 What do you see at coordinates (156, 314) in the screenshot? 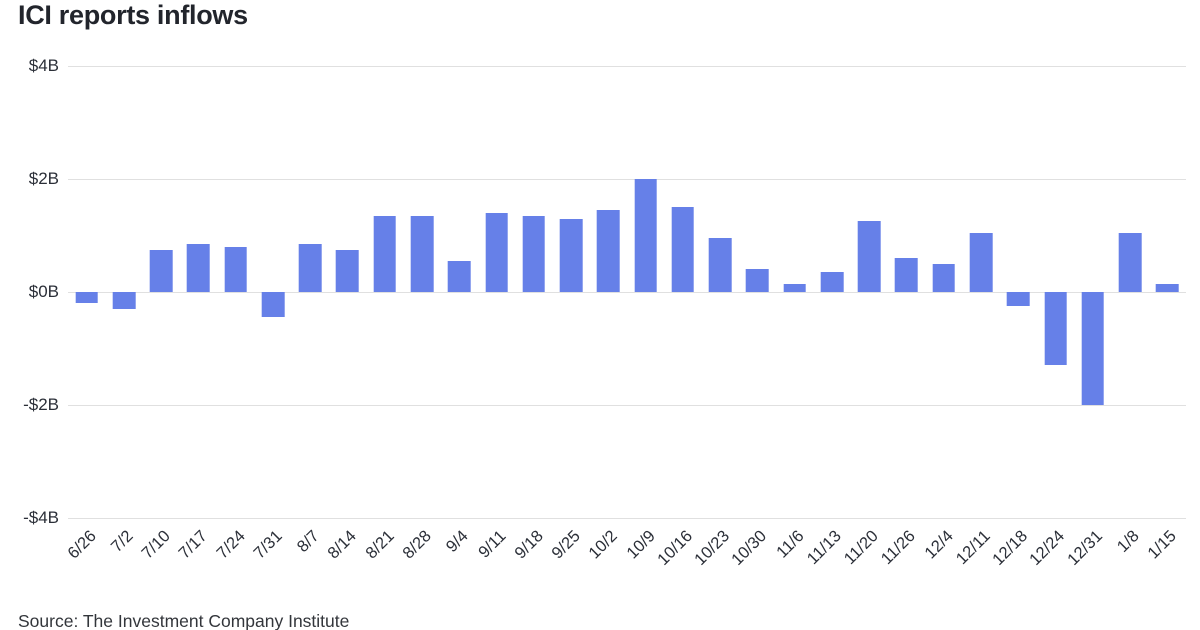
I see `bar-slot: 7/10` at bounding box center [156, 314].